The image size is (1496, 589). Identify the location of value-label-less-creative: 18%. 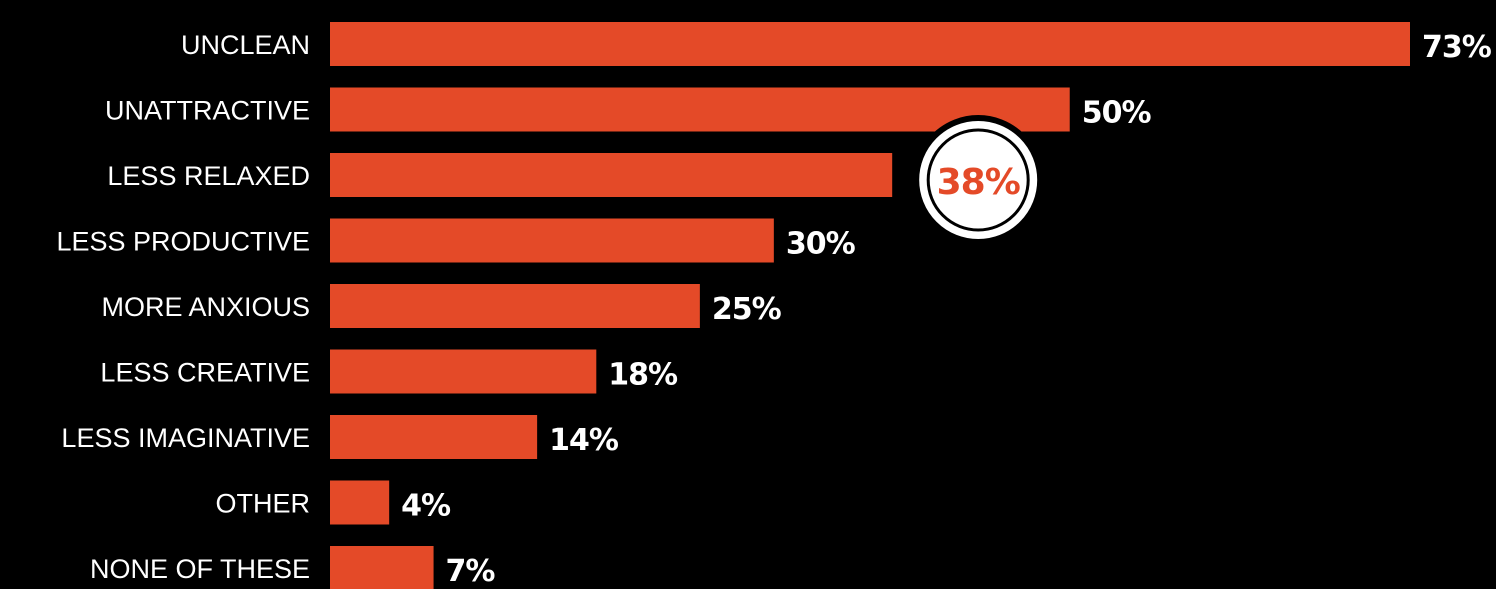
(643, 375).